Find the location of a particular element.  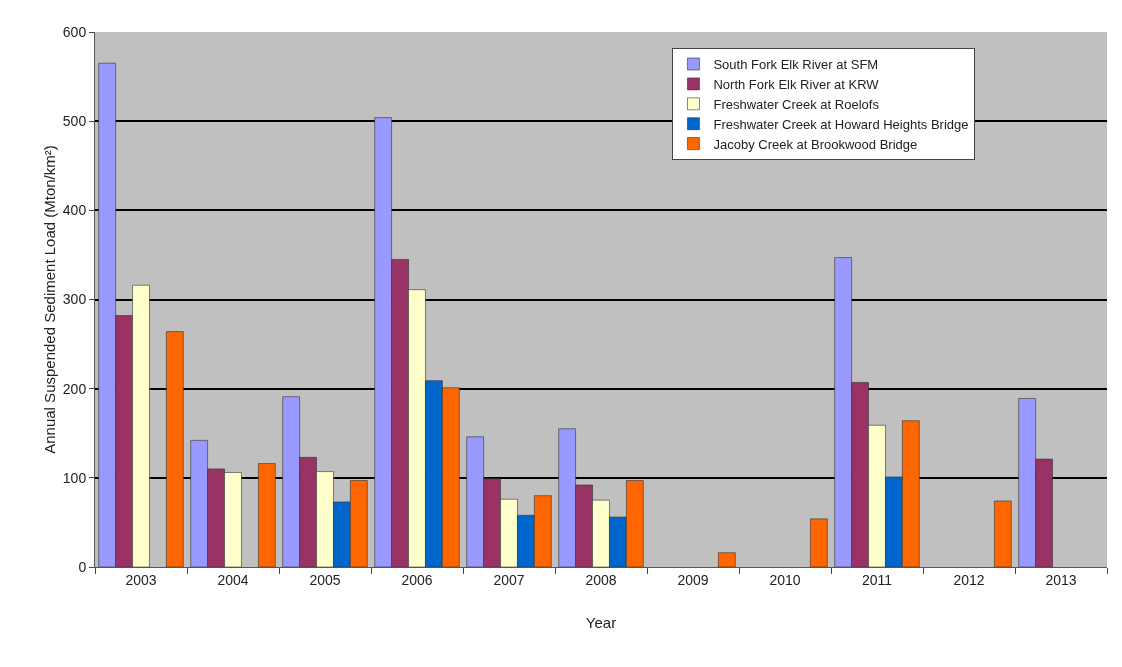

y-tick-label: 100 is located at coordinates (74, 477).